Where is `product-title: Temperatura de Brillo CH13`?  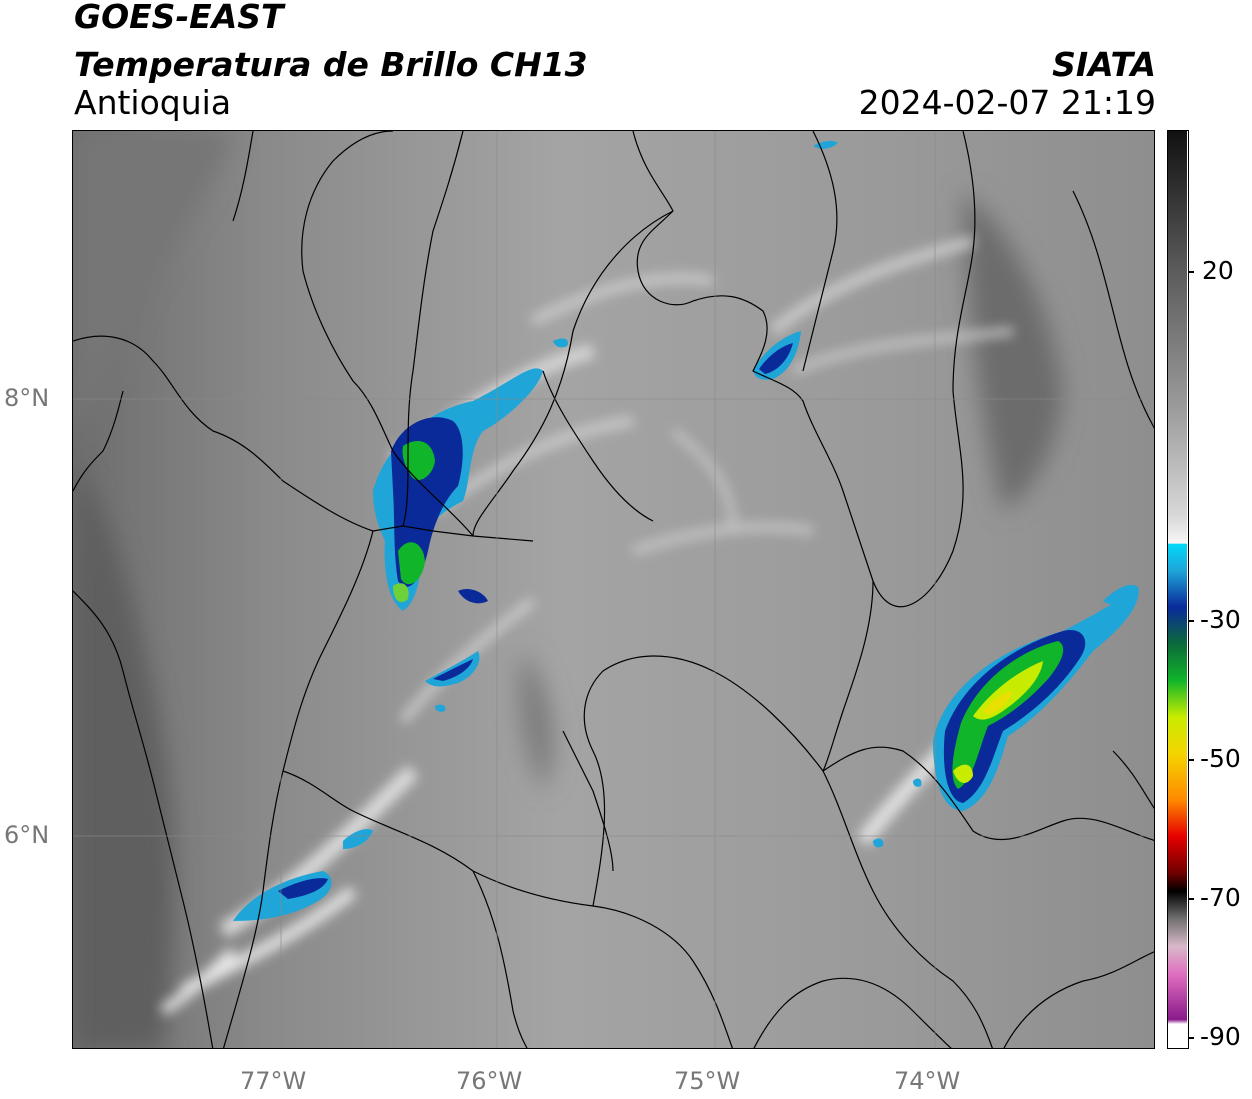 product-title: Temperatura de Brillo CH13 is located at coordinates (331, 64).